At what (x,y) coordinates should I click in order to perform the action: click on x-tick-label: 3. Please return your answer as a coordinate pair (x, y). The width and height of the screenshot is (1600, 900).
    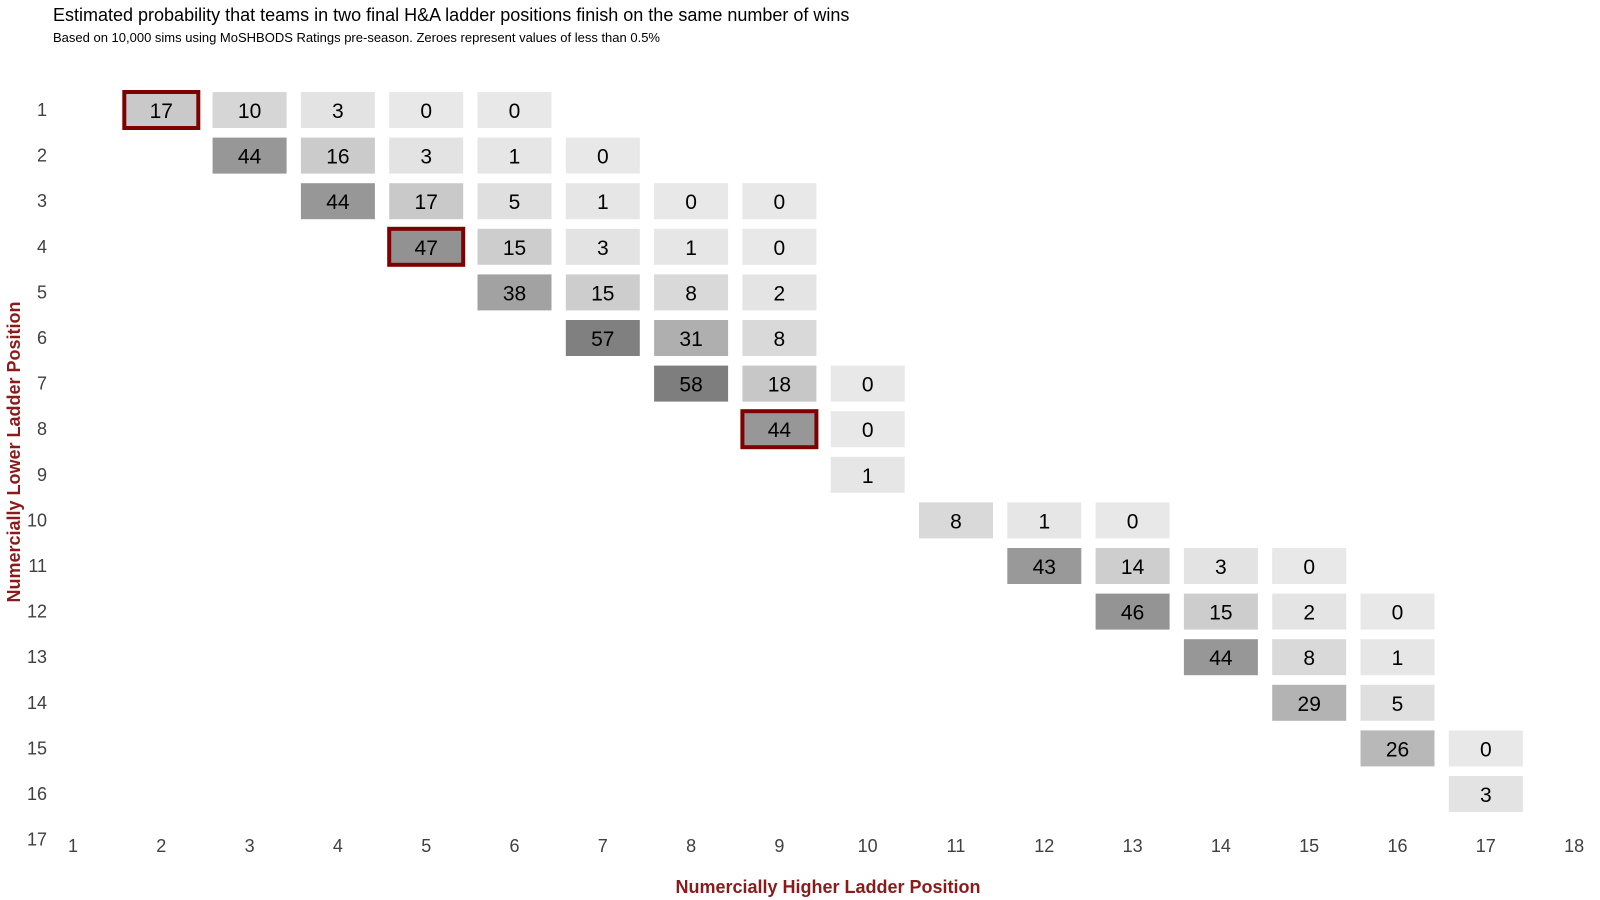
    Looking at the image, I should click on (250, 846).